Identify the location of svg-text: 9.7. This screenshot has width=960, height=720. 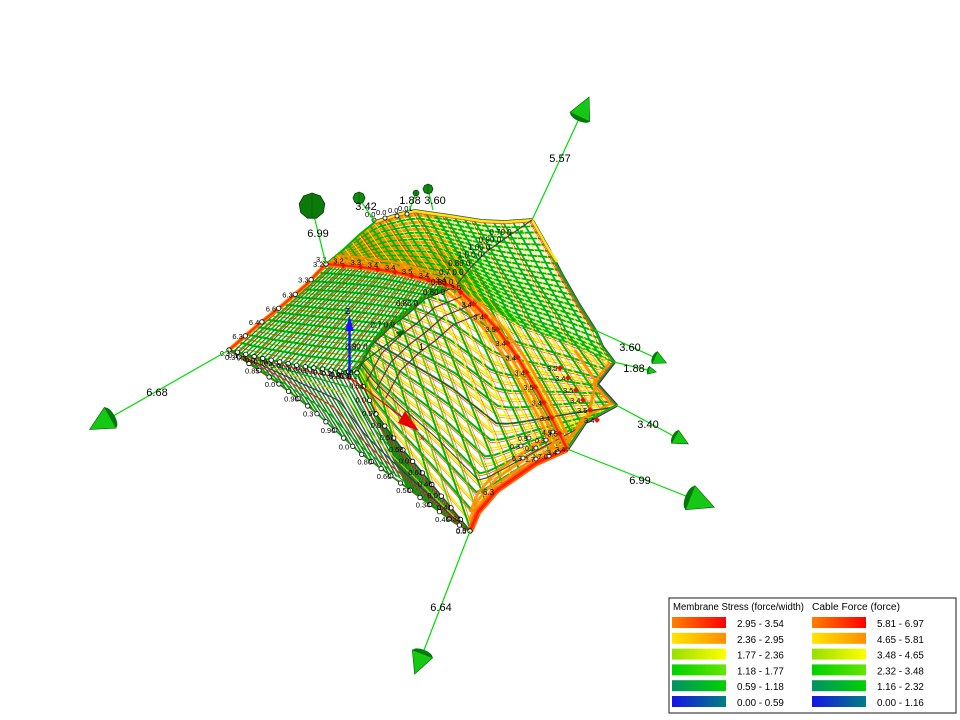
(284, 368).